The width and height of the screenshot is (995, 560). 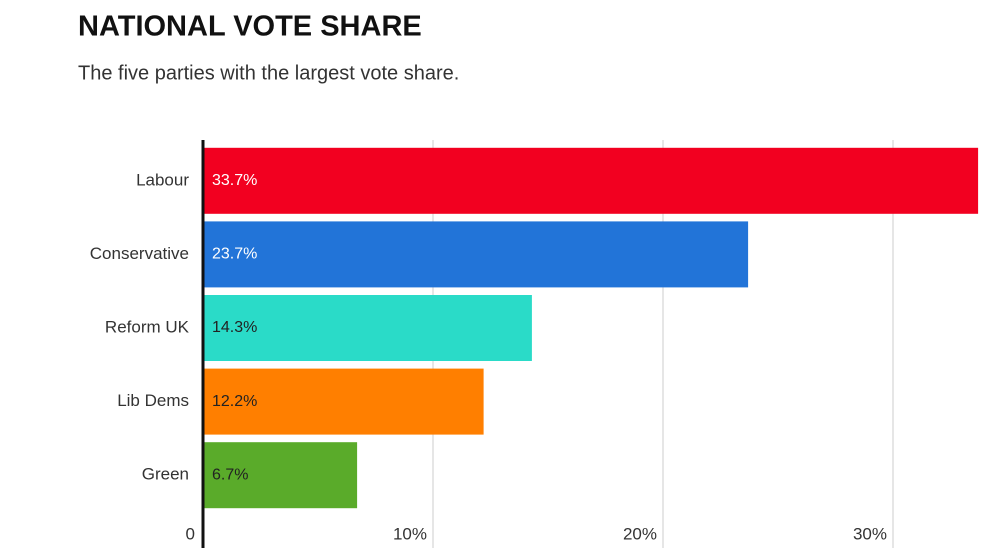 I want to click on x-tick-label: 30%, so click(x=870, y=533).